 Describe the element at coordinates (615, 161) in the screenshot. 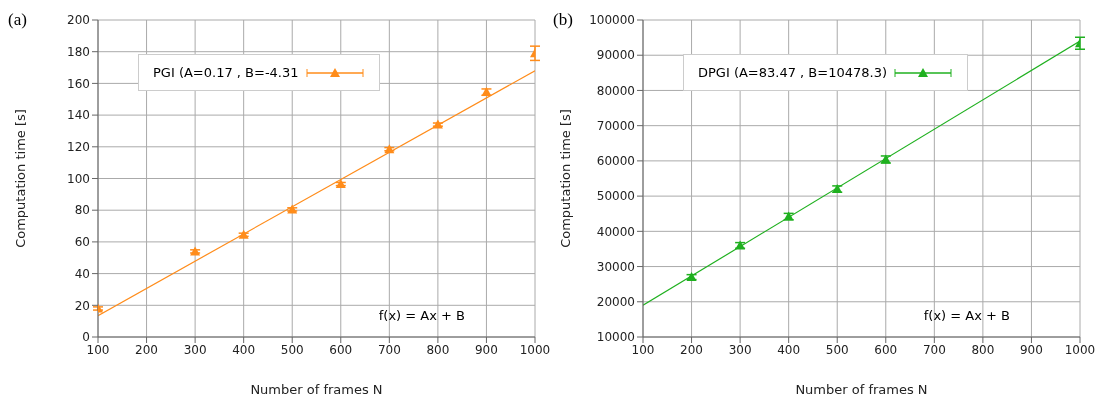

I see `y-tick-label: 60000` at that location.